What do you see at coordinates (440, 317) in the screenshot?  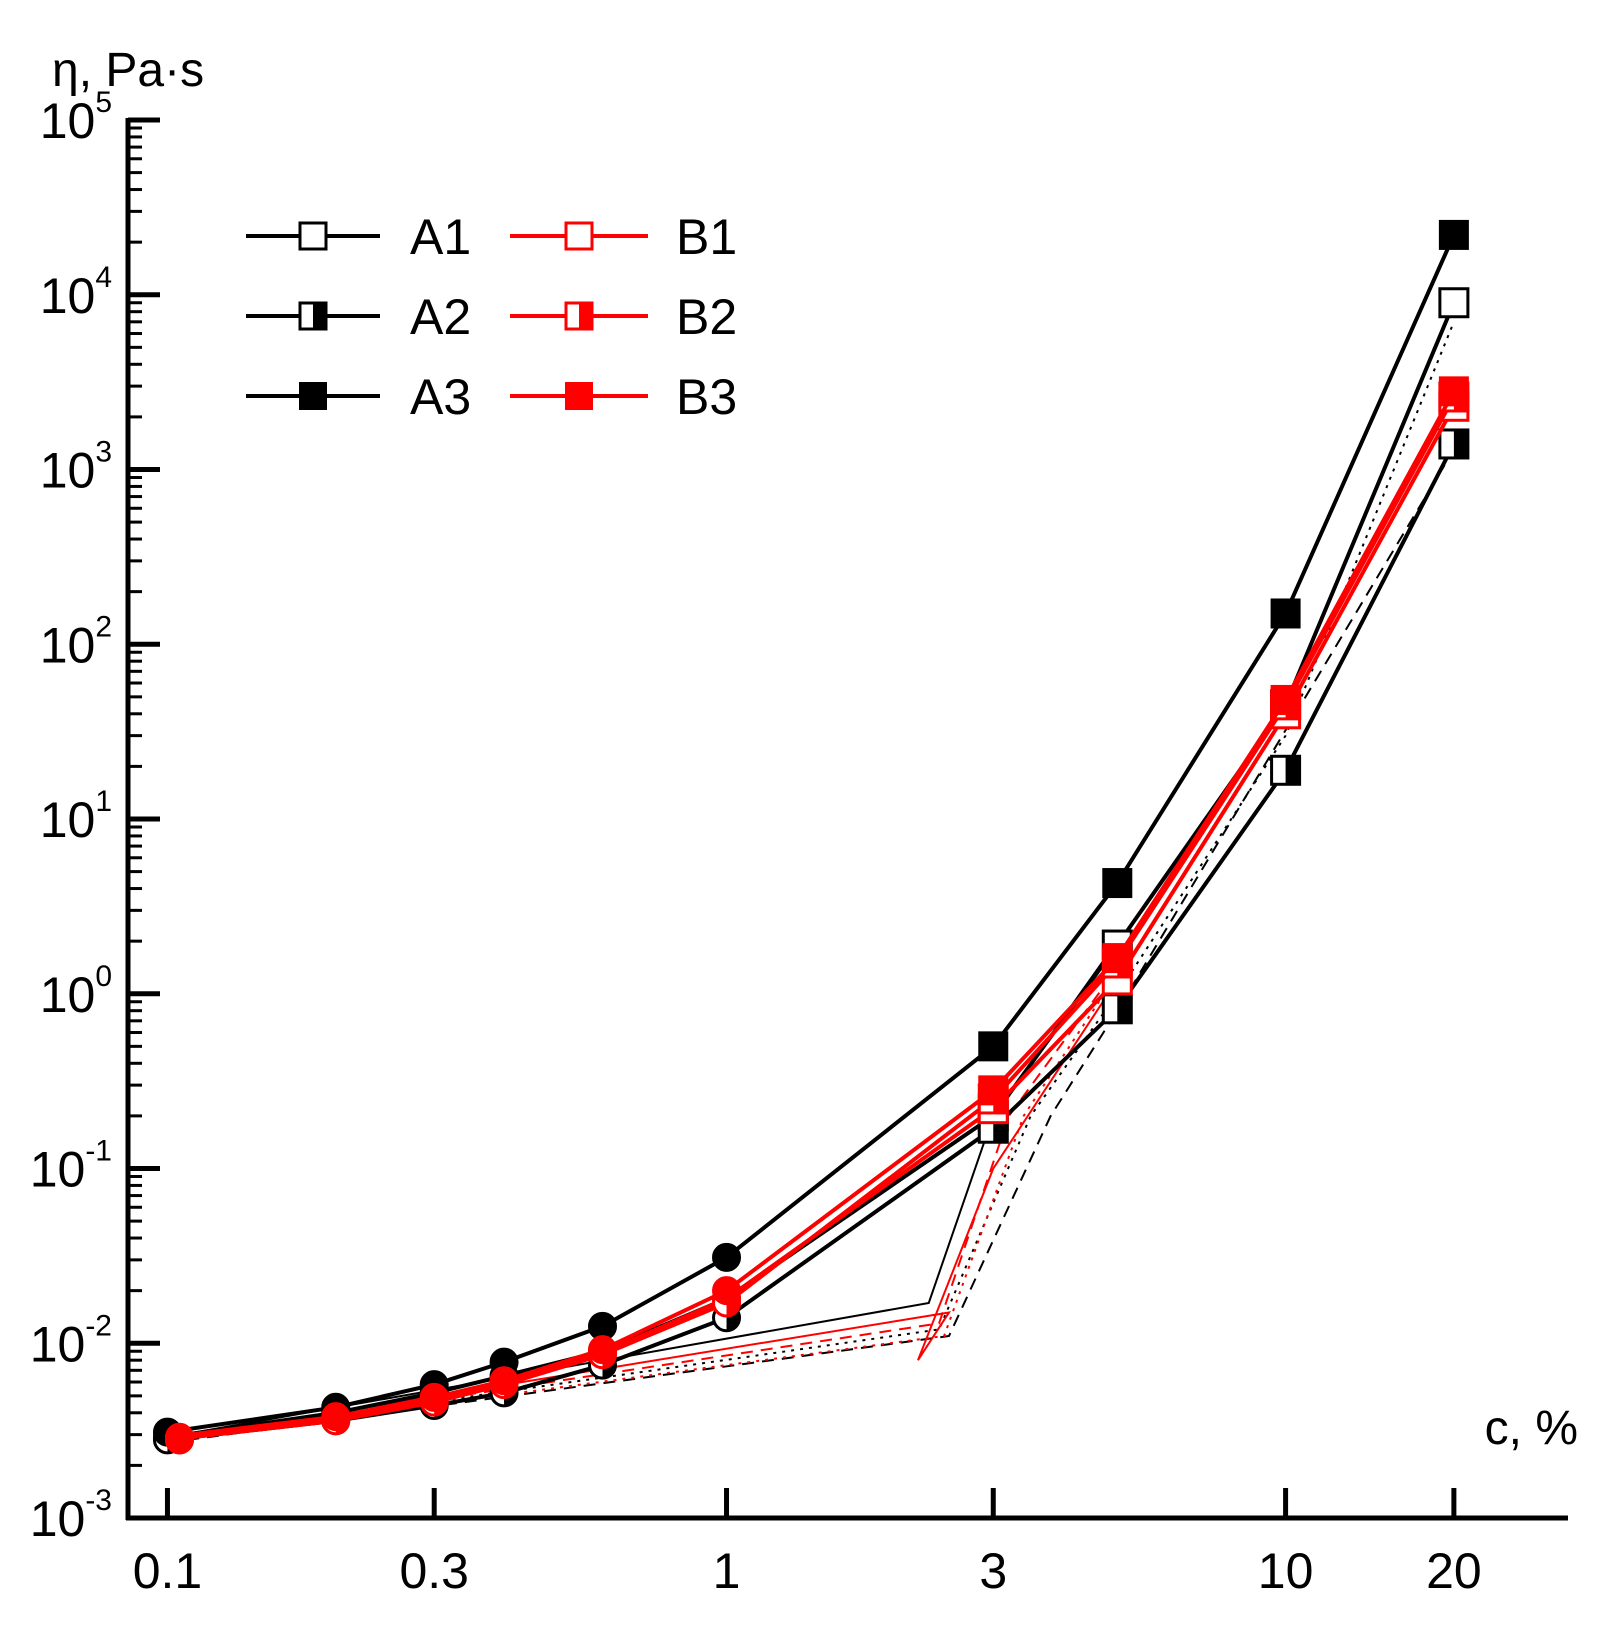 I see `legend-label: A2` at bounding box center [440, 317].